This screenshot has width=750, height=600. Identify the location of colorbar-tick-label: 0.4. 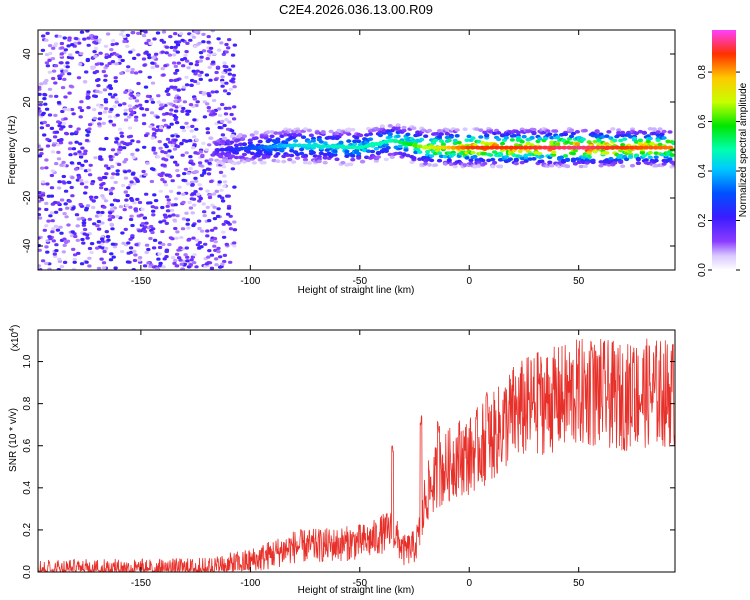
(702, 171).